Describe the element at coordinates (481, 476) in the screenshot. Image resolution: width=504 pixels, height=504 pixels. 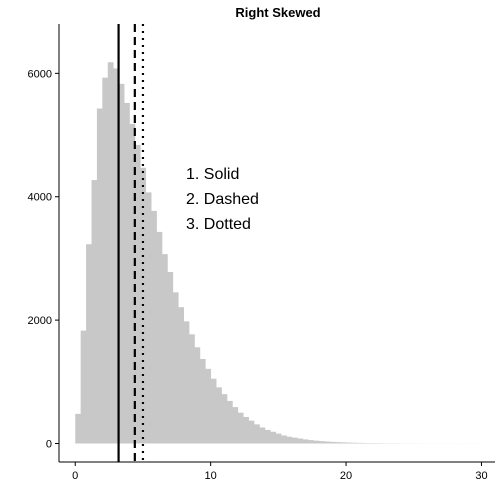
I see `x-tick-label: 30` at that location.